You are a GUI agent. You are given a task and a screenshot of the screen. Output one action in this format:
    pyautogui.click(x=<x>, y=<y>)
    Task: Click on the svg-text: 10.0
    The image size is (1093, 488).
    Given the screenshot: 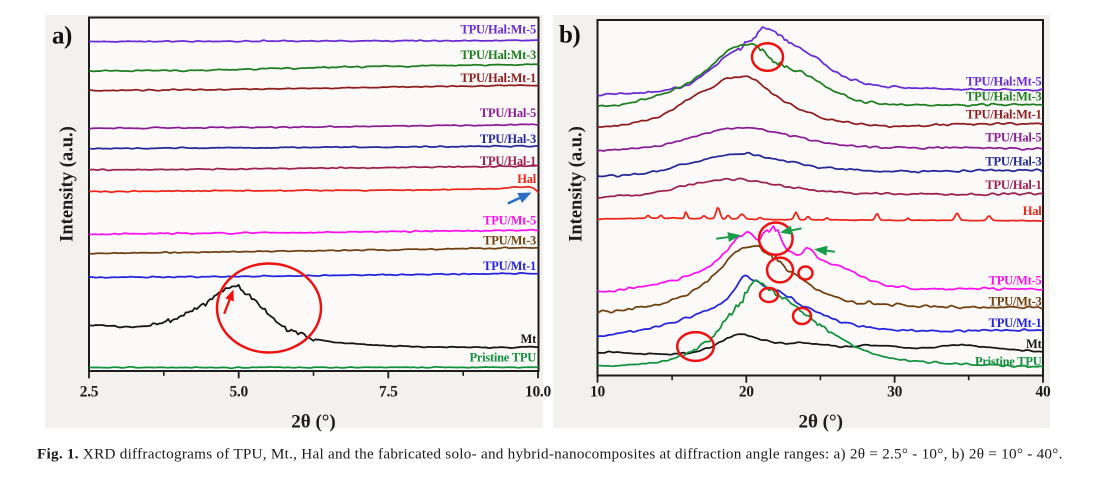 What is the action you would take?
    pyautogui.click(x=538, y=392)
    